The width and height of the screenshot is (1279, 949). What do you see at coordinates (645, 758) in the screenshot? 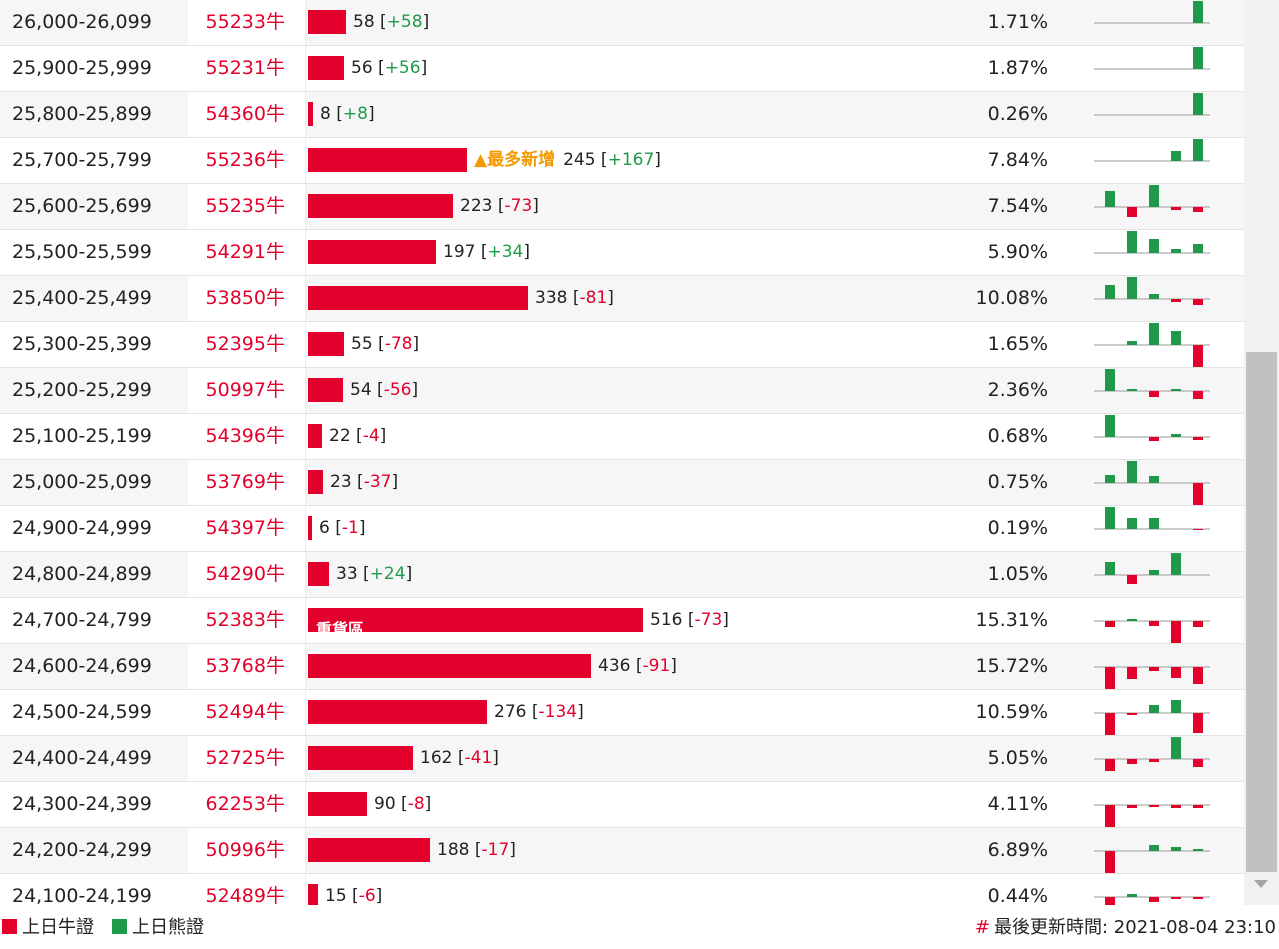
I see `bar-cell: 162 [-41]` at bounding box center [645, 758].